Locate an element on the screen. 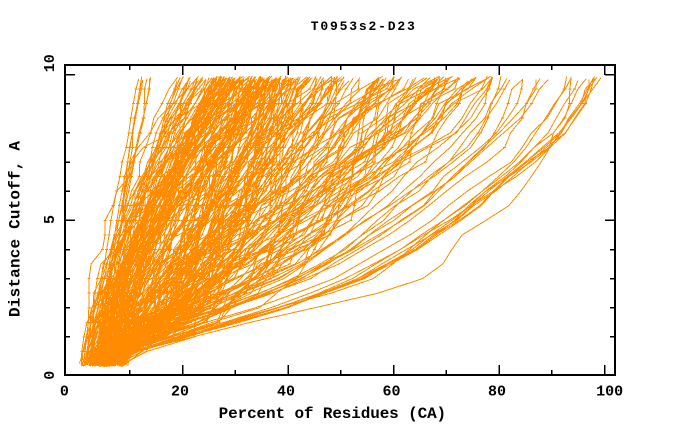 Image resolution: width=680 pixels, height=440 pixels. svg-text: 60 is located at coordinates (391, 391).